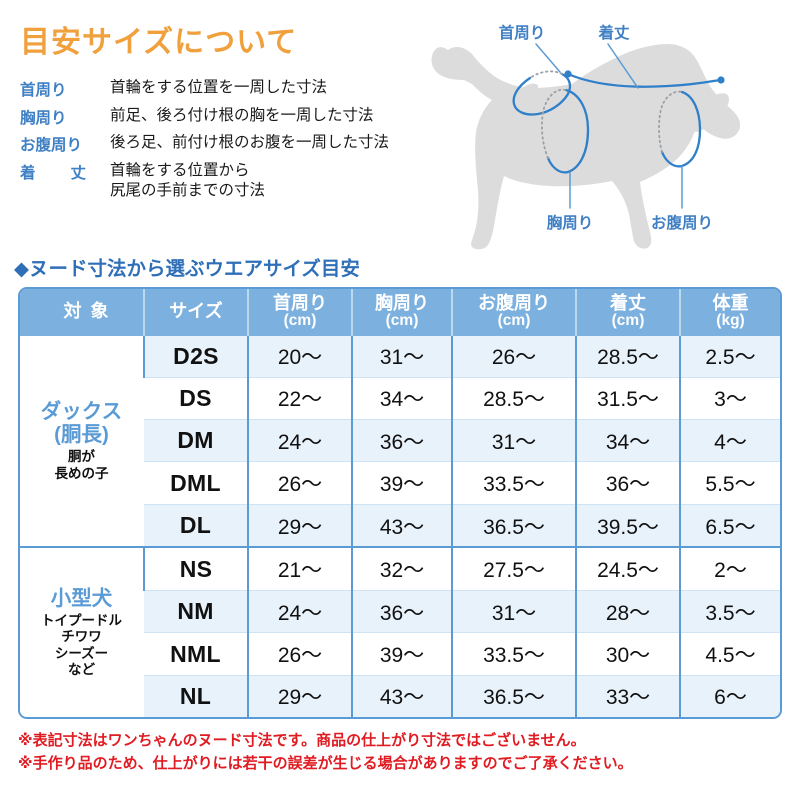 The width and height of the screenshot is (800, 800). I want to click on definition-row-chest: 胸周り 前足、後ろ付け根の胸を一周した寸法, so click(255, 117).